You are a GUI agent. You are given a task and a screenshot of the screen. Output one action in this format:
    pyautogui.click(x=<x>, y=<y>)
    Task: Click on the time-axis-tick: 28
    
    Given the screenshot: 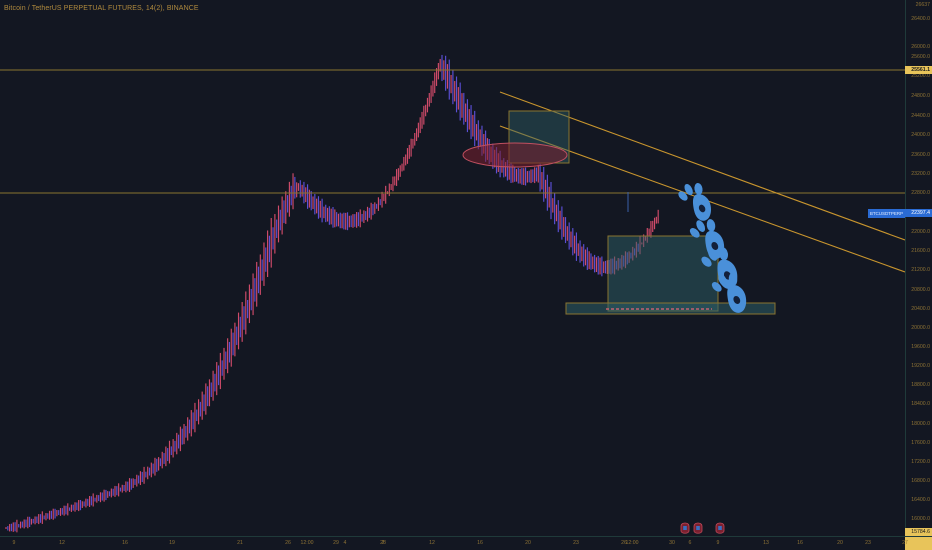 What is the action you would take?
    pyautogui.click(x=383, y=543)
    